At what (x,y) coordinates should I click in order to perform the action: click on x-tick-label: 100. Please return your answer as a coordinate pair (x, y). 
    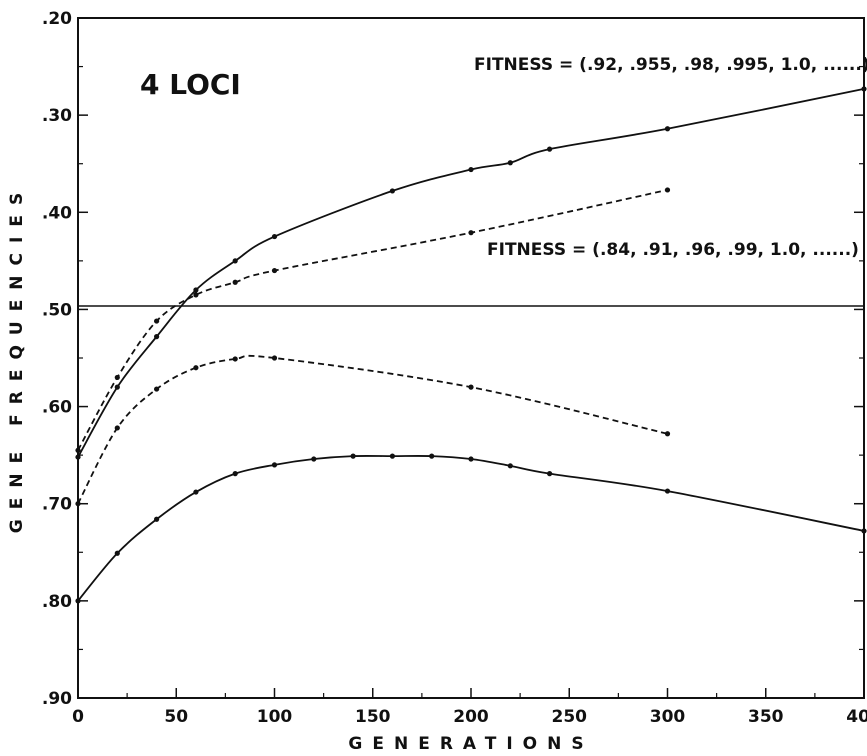
    Looking at the image, I should click on (275, 717).